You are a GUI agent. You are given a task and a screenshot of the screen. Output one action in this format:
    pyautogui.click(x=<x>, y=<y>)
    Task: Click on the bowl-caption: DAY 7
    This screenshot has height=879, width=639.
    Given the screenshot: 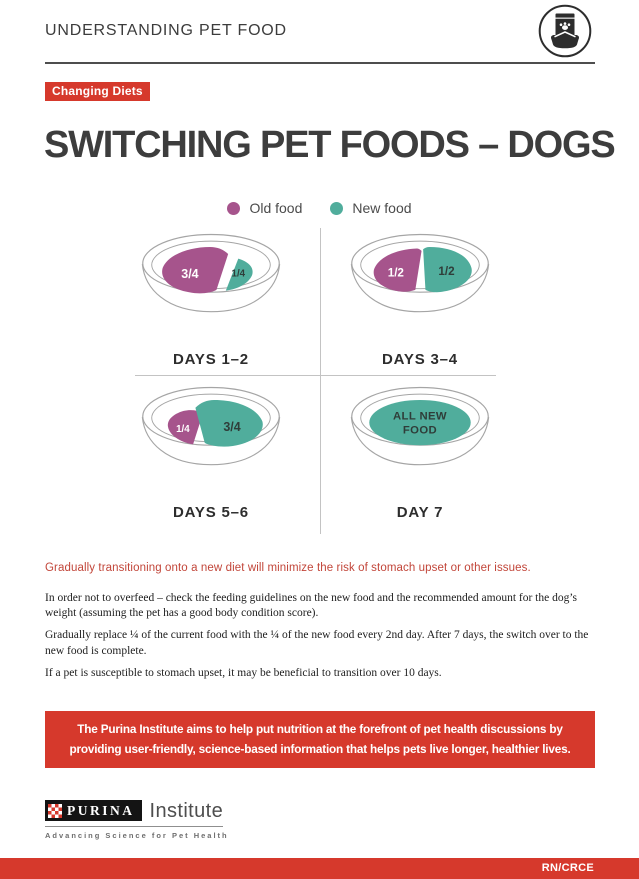 What is the action you would take?
    pyautogui.click(x=420, y=512)
    